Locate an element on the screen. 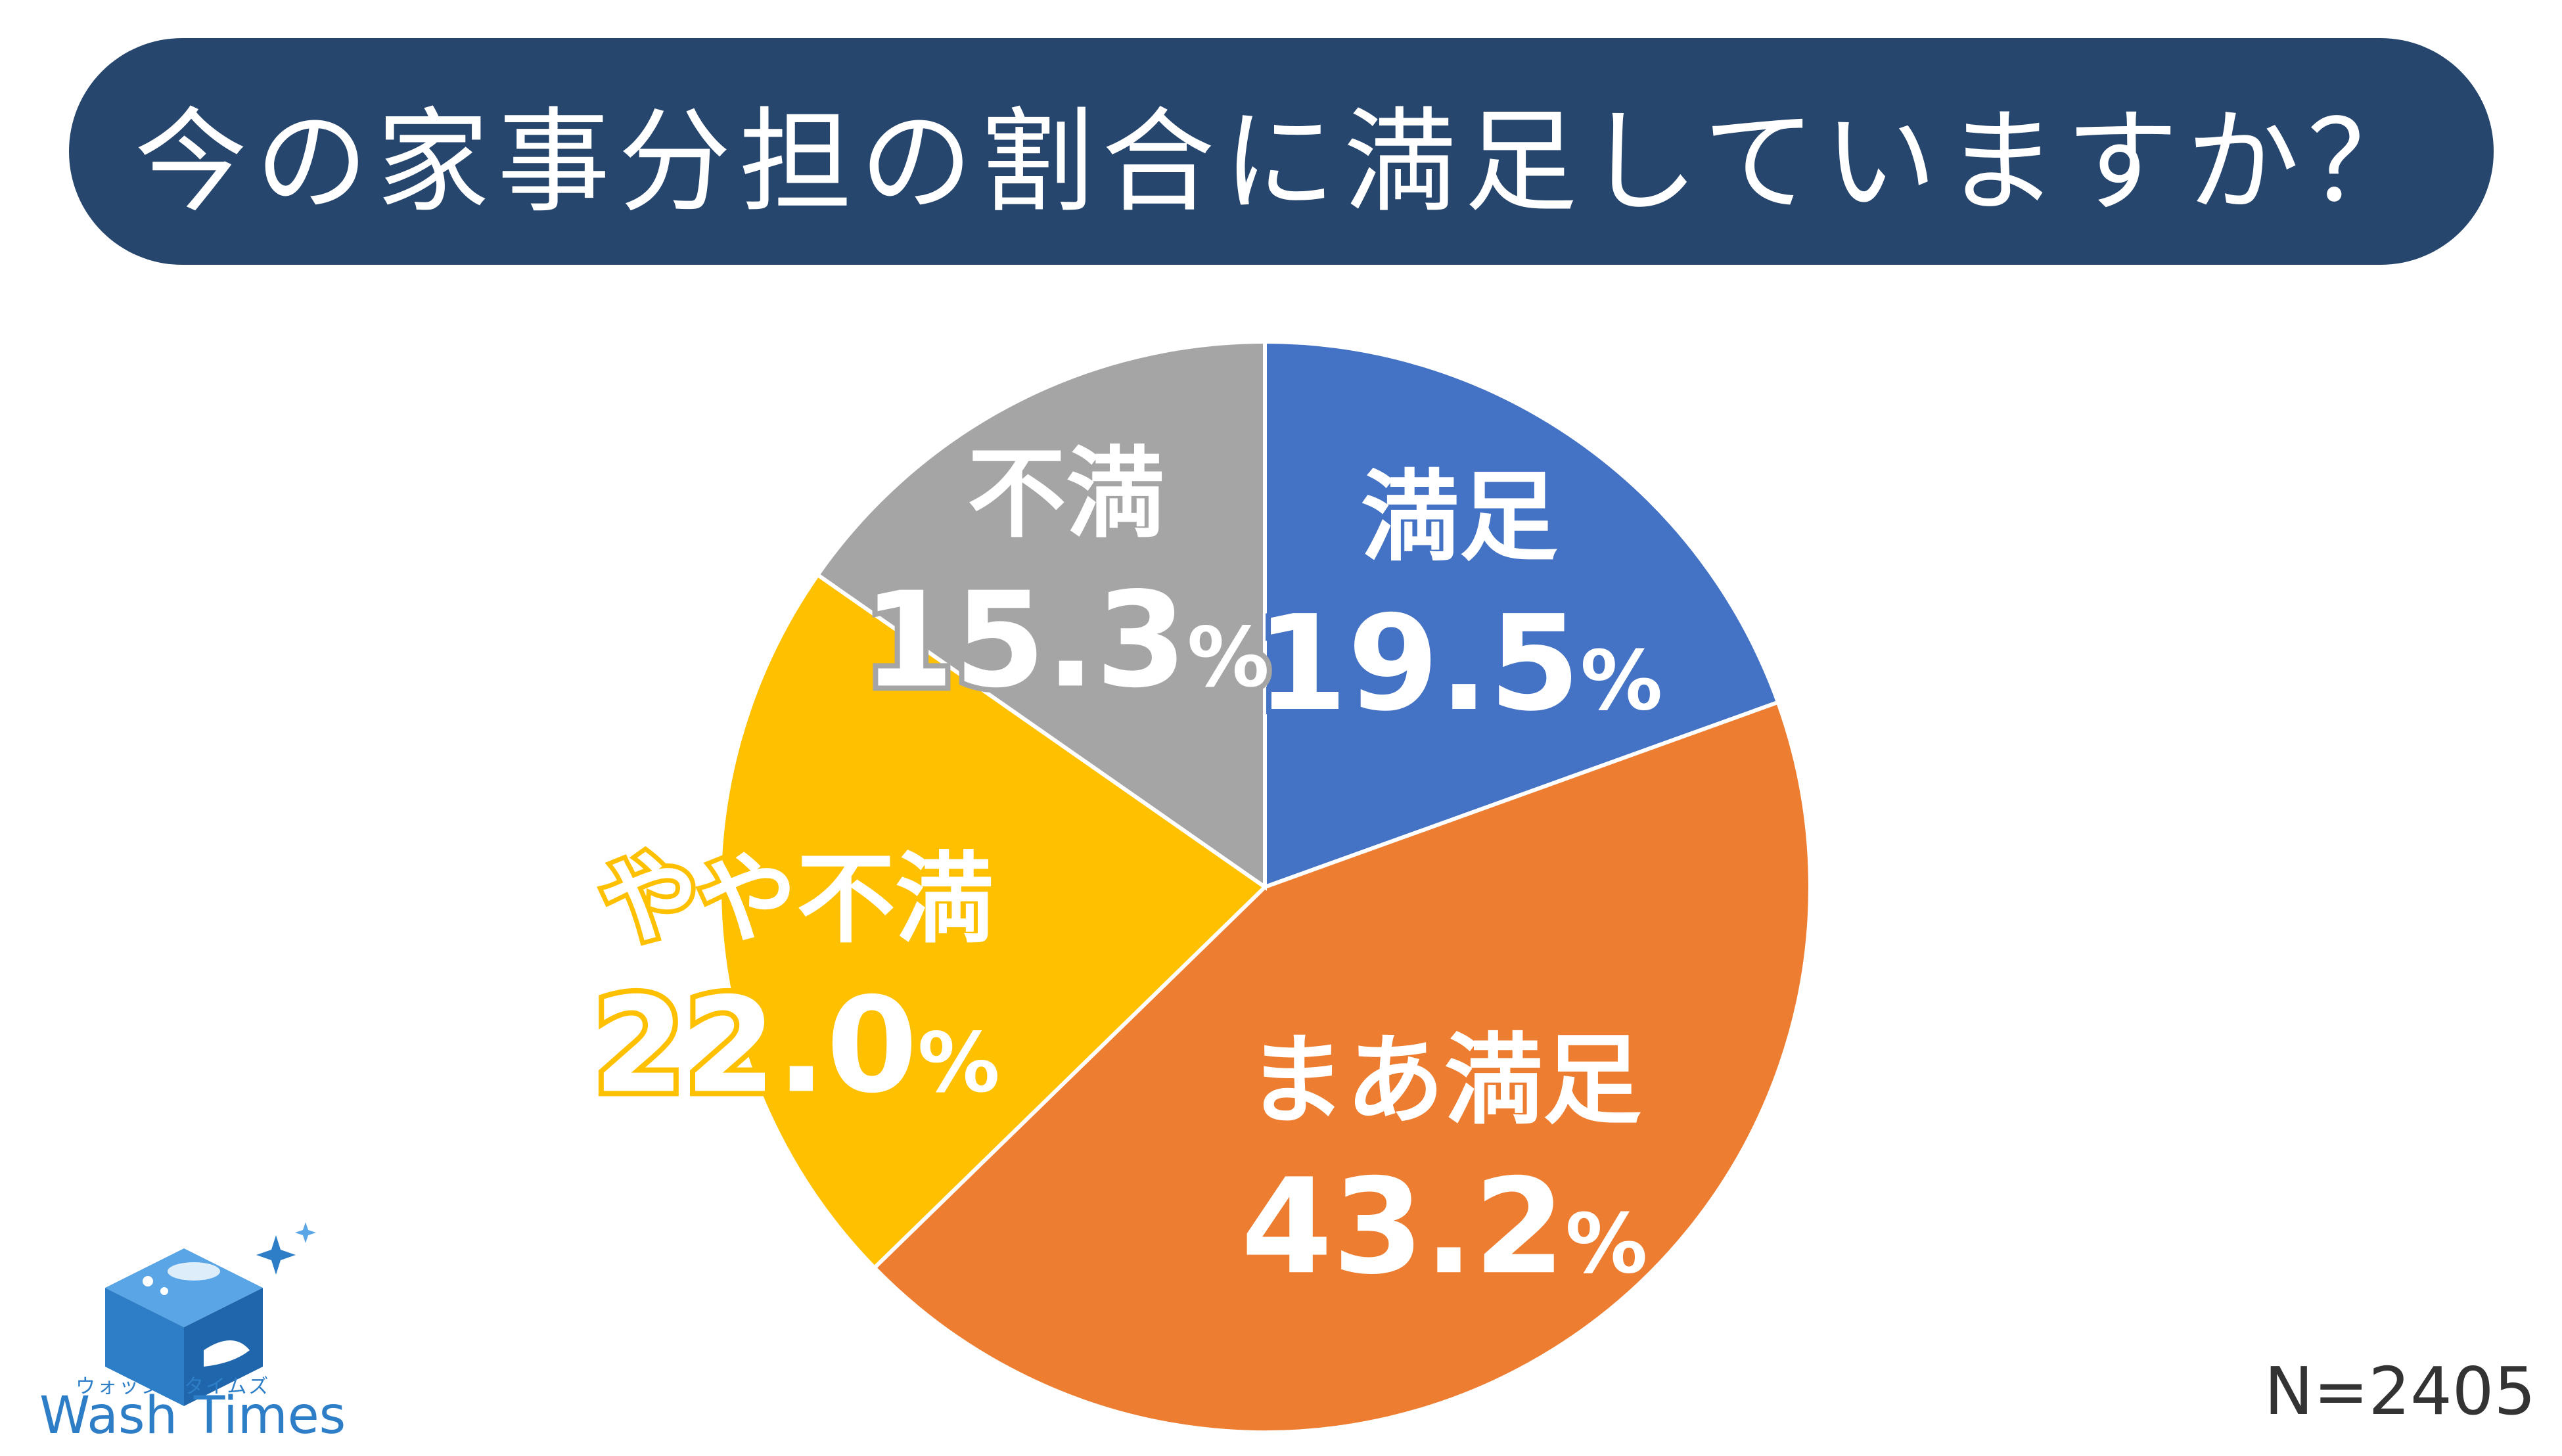 The image size is (2562, 1456). slice-value-3: 22.0% is located at coordinates (796, 1045).